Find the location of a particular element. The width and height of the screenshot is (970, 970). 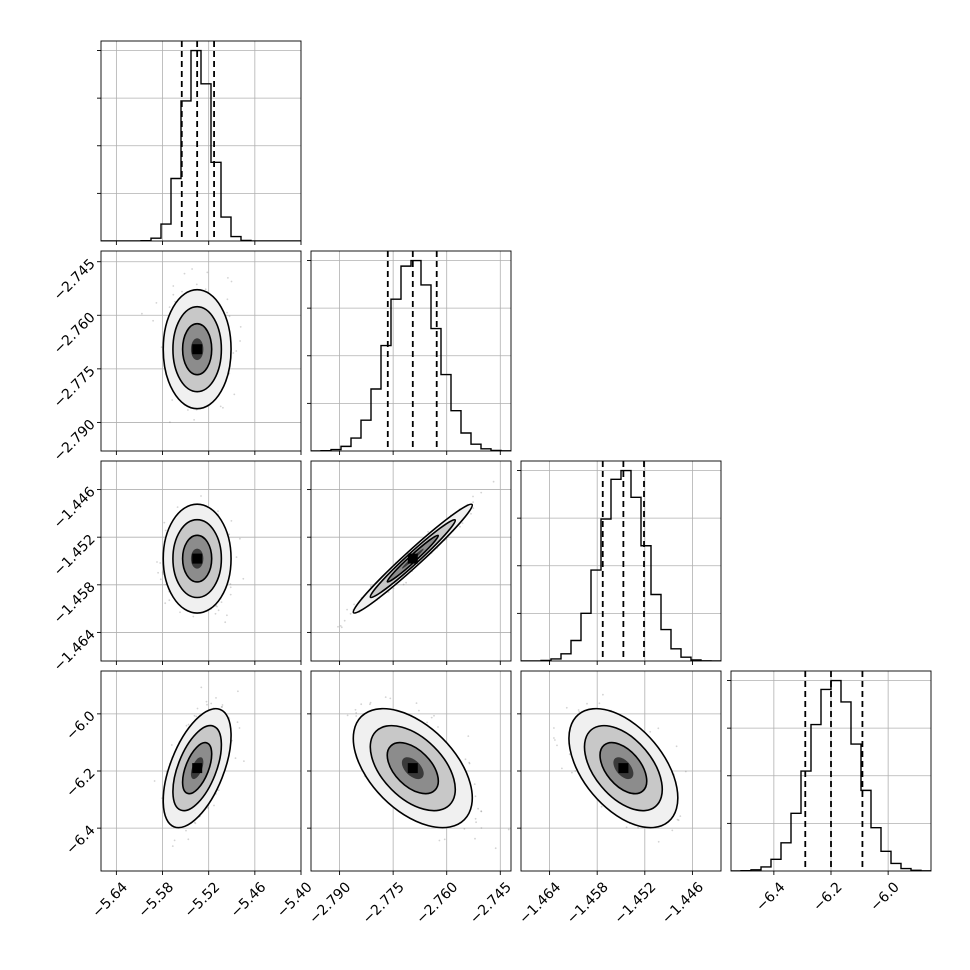

x-tick-label: −1.452 is located at coordinates (635, 903).